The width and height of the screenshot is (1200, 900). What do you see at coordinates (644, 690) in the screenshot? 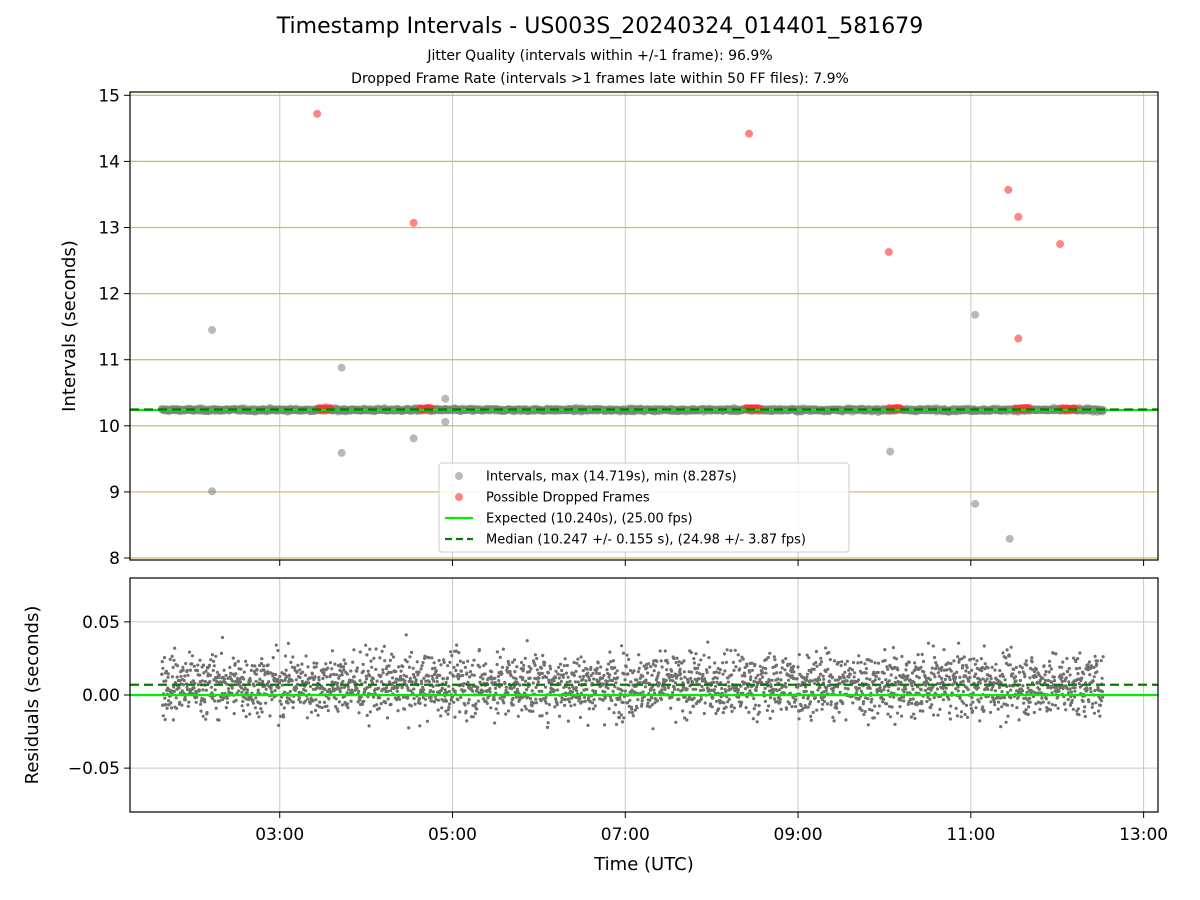
I see `residual-reference-lines` at bounding box center [644, 690].